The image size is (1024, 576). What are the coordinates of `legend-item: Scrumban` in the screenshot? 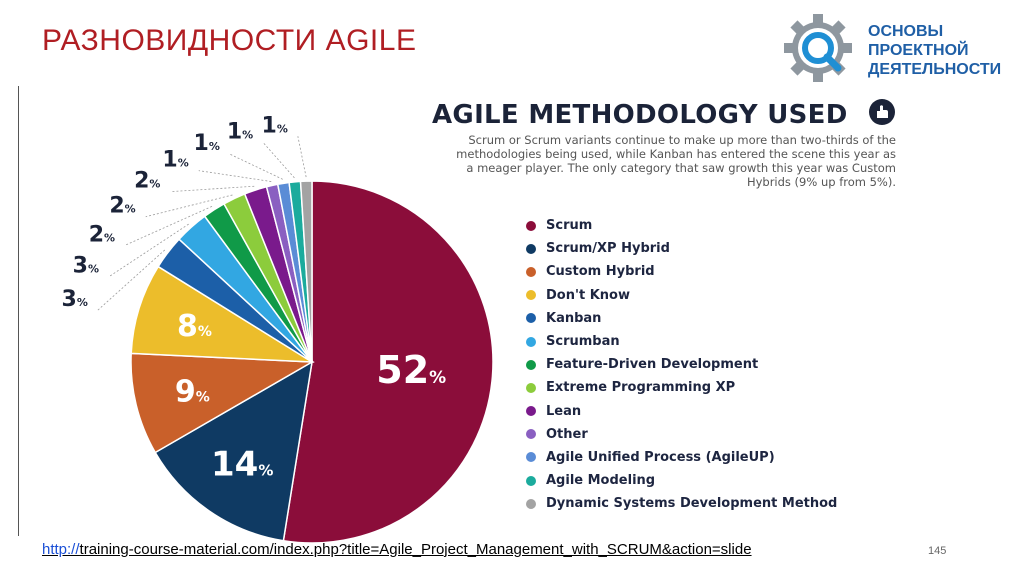 It's located at (681, 341).